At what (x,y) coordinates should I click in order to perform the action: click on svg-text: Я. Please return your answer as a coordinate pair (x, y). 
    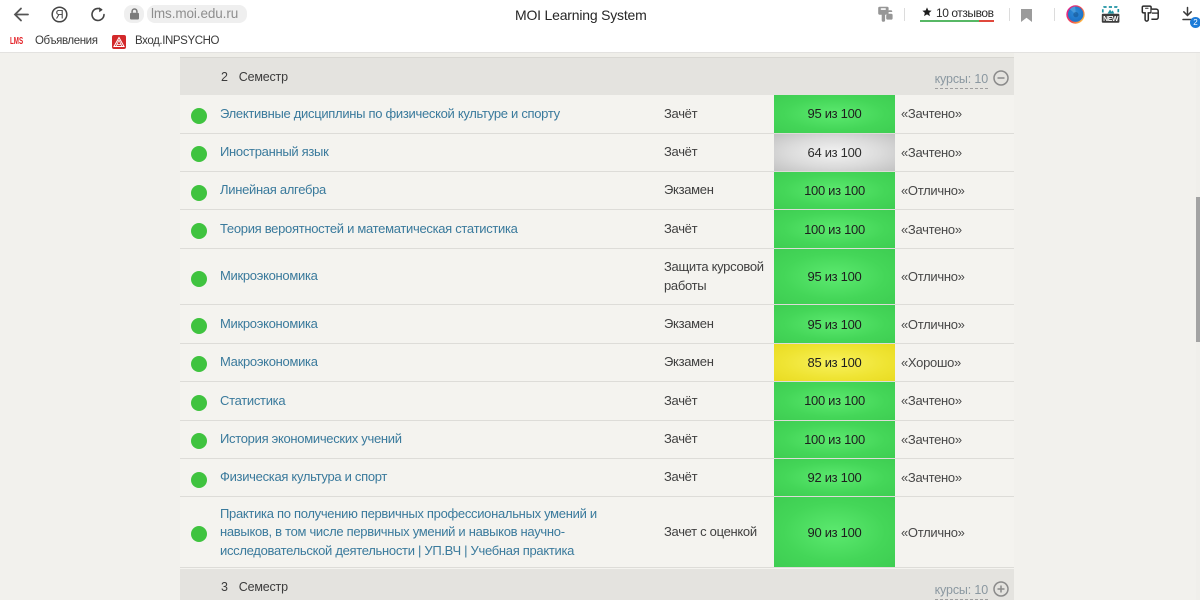
    Looking at the image, I should click on (59, 16).